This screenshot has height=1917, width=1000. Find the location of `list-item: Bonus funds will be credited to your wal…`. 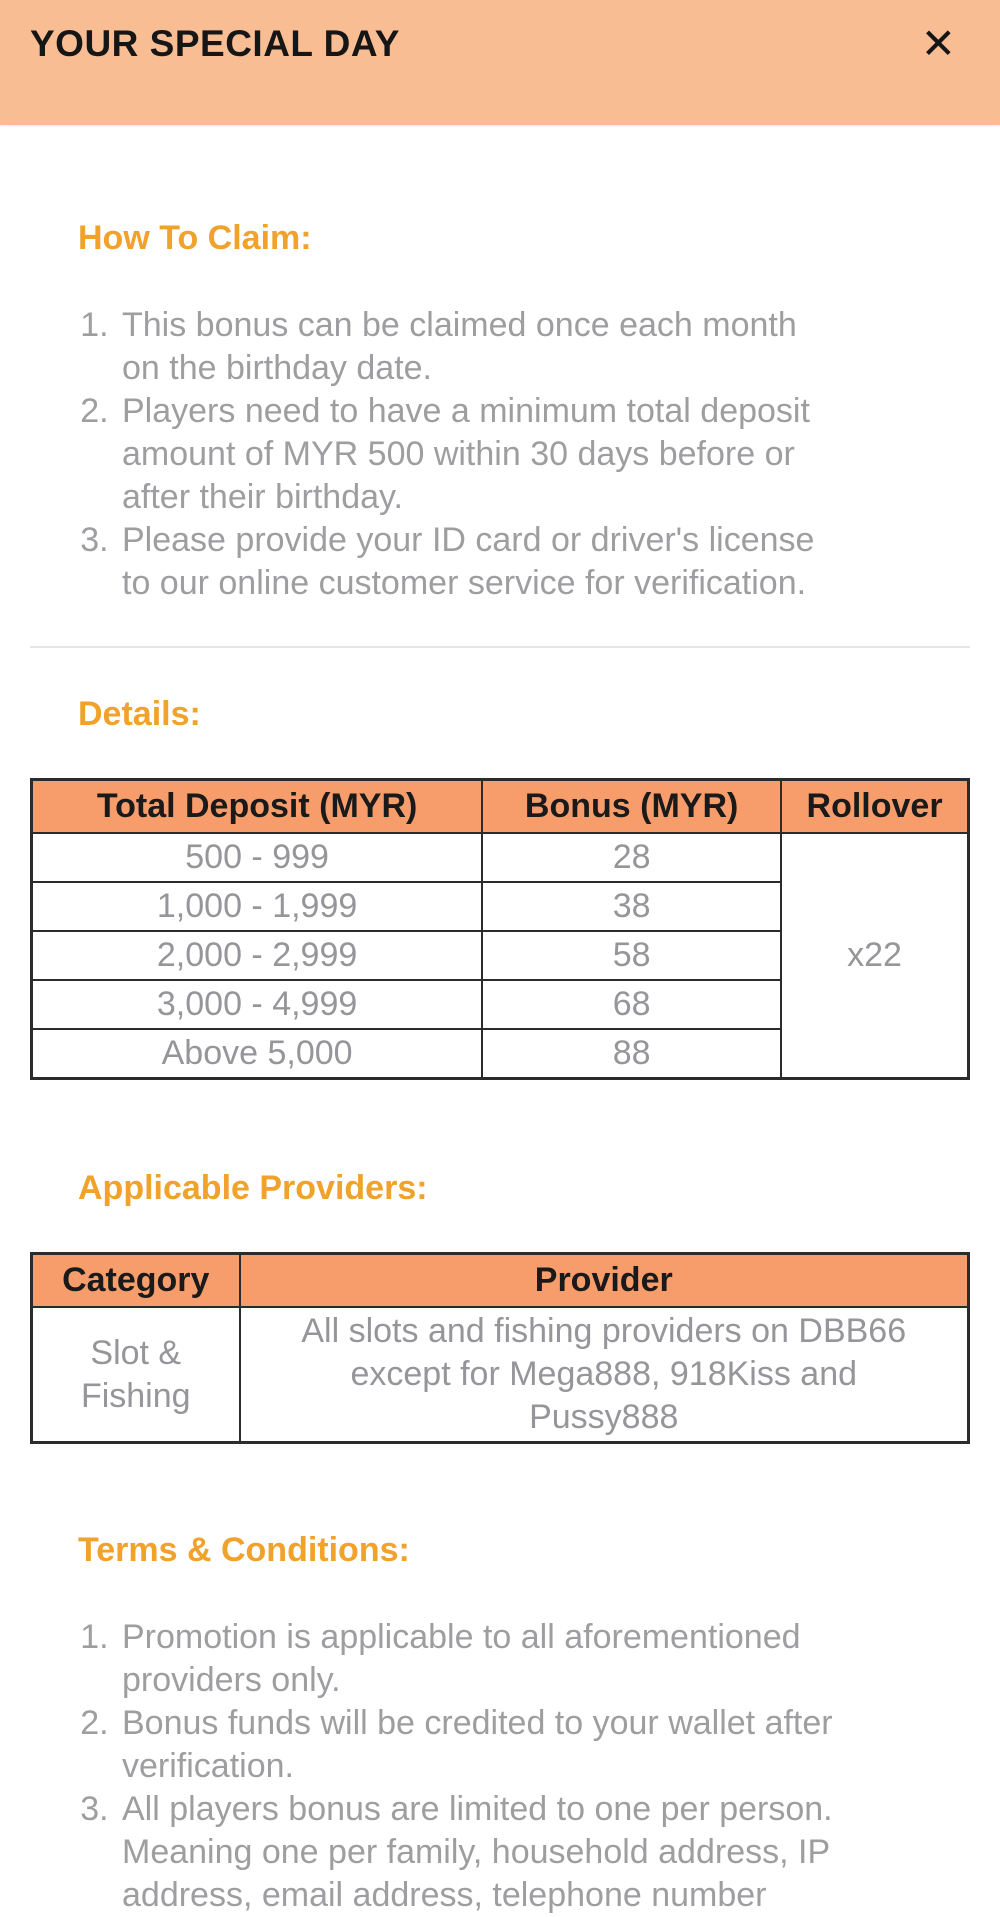

list-item: Bonus funds will be credited to your wal… is located at coordinates (475, 1745).